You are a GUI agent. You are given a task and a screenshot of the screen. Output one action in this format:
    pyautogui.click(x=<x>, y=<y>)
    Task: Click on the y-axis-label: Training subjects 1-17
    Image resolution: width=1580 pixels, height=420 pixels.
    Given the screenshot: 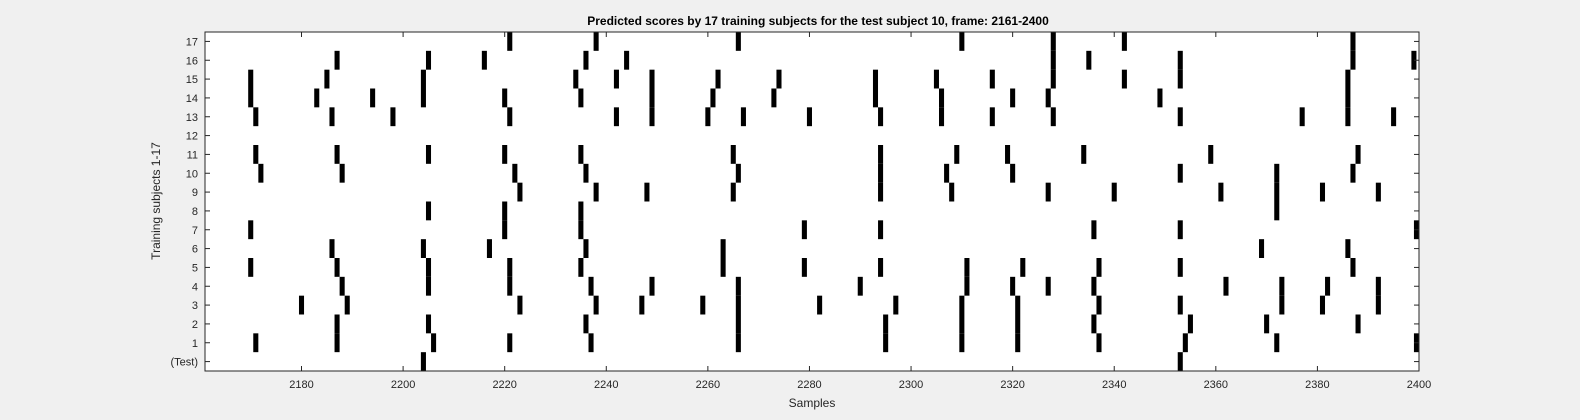 What is the action you would take?
    pyautogui.click(x=156, y=201)
    